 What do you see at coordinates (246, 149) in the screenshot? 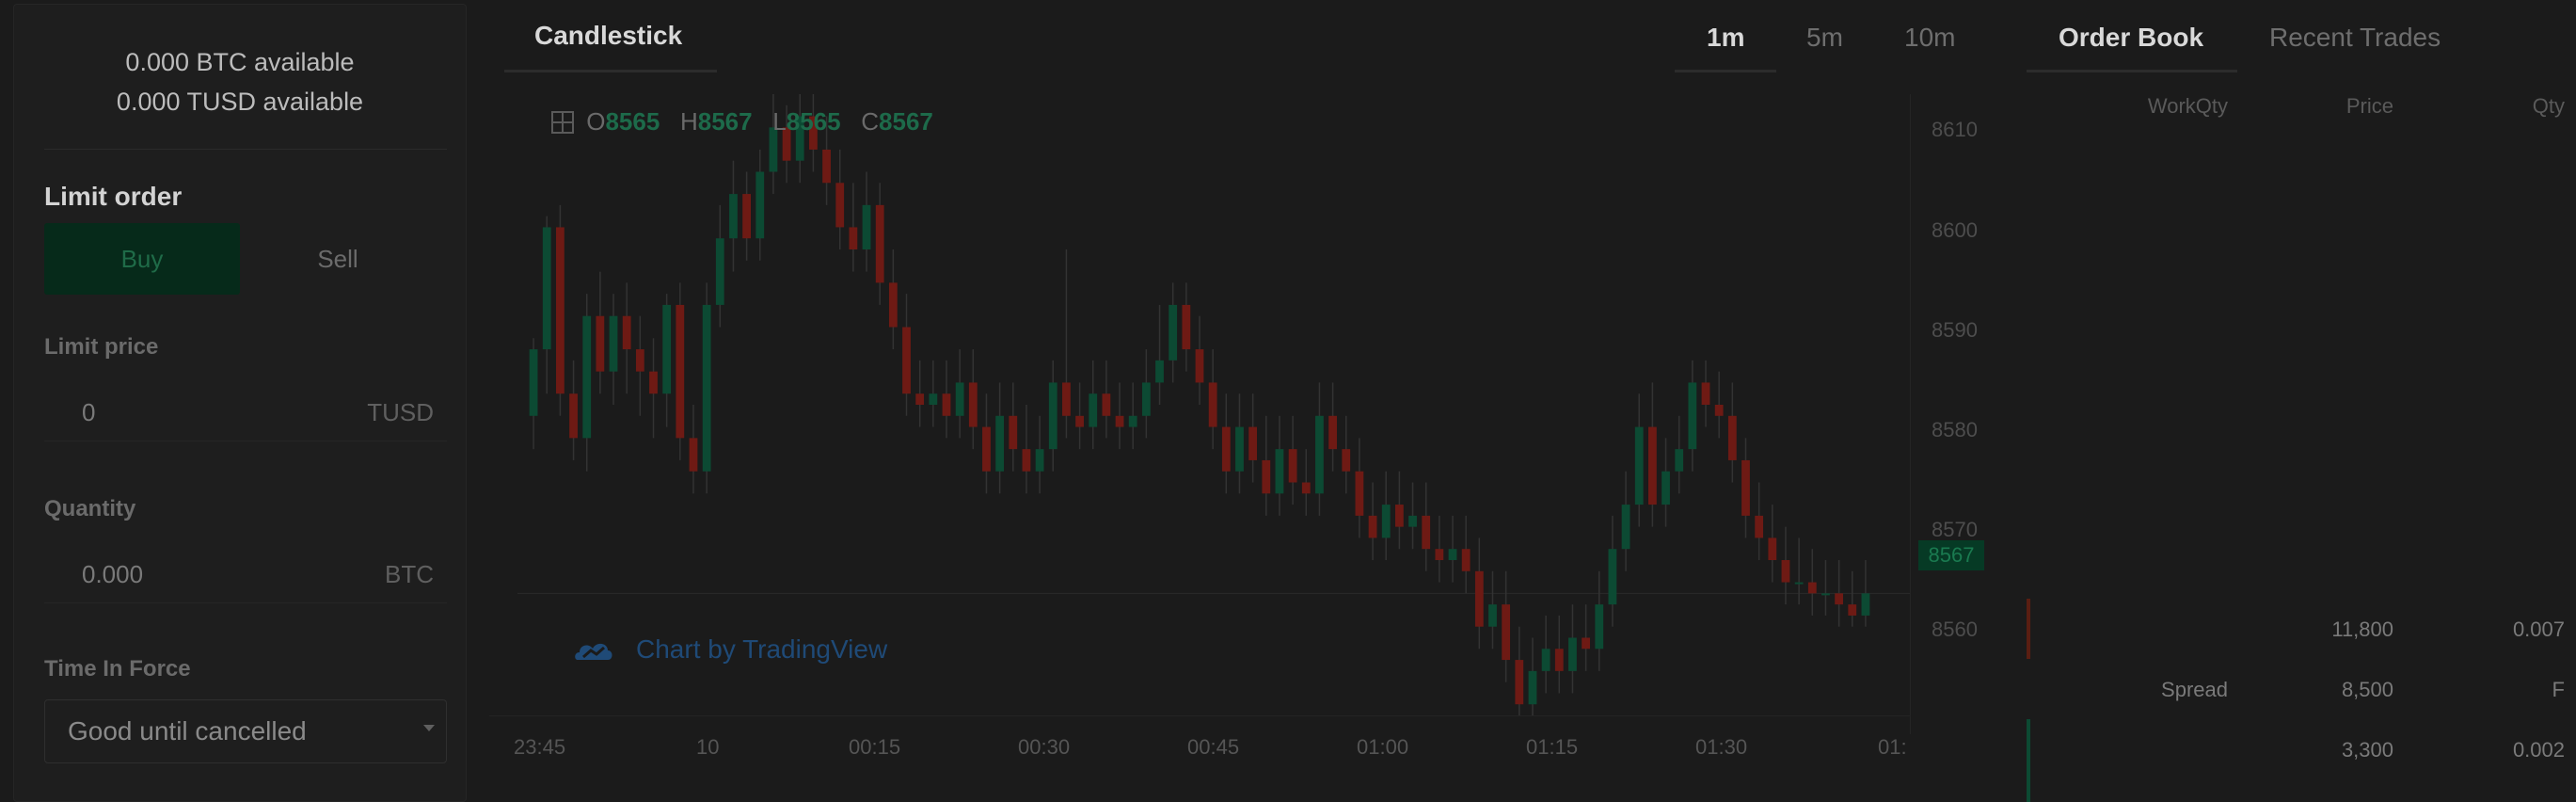
I see `divider` at bounding box center [246, 149].